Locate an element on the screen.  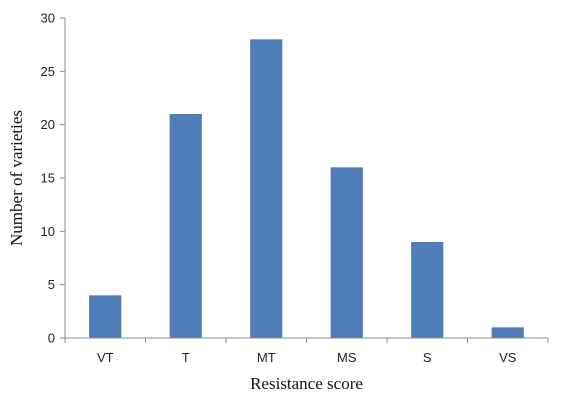
bar-vs is located at coordinates (507, 332).